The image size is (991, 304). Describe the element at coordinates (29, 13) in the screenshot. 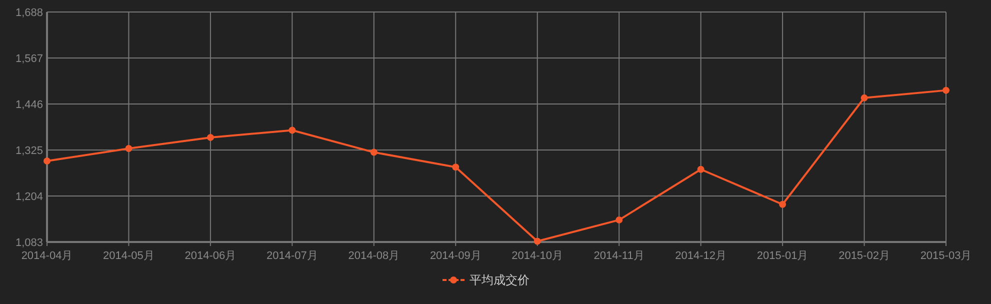

I see `y-tick-label: 1,688` at that location.